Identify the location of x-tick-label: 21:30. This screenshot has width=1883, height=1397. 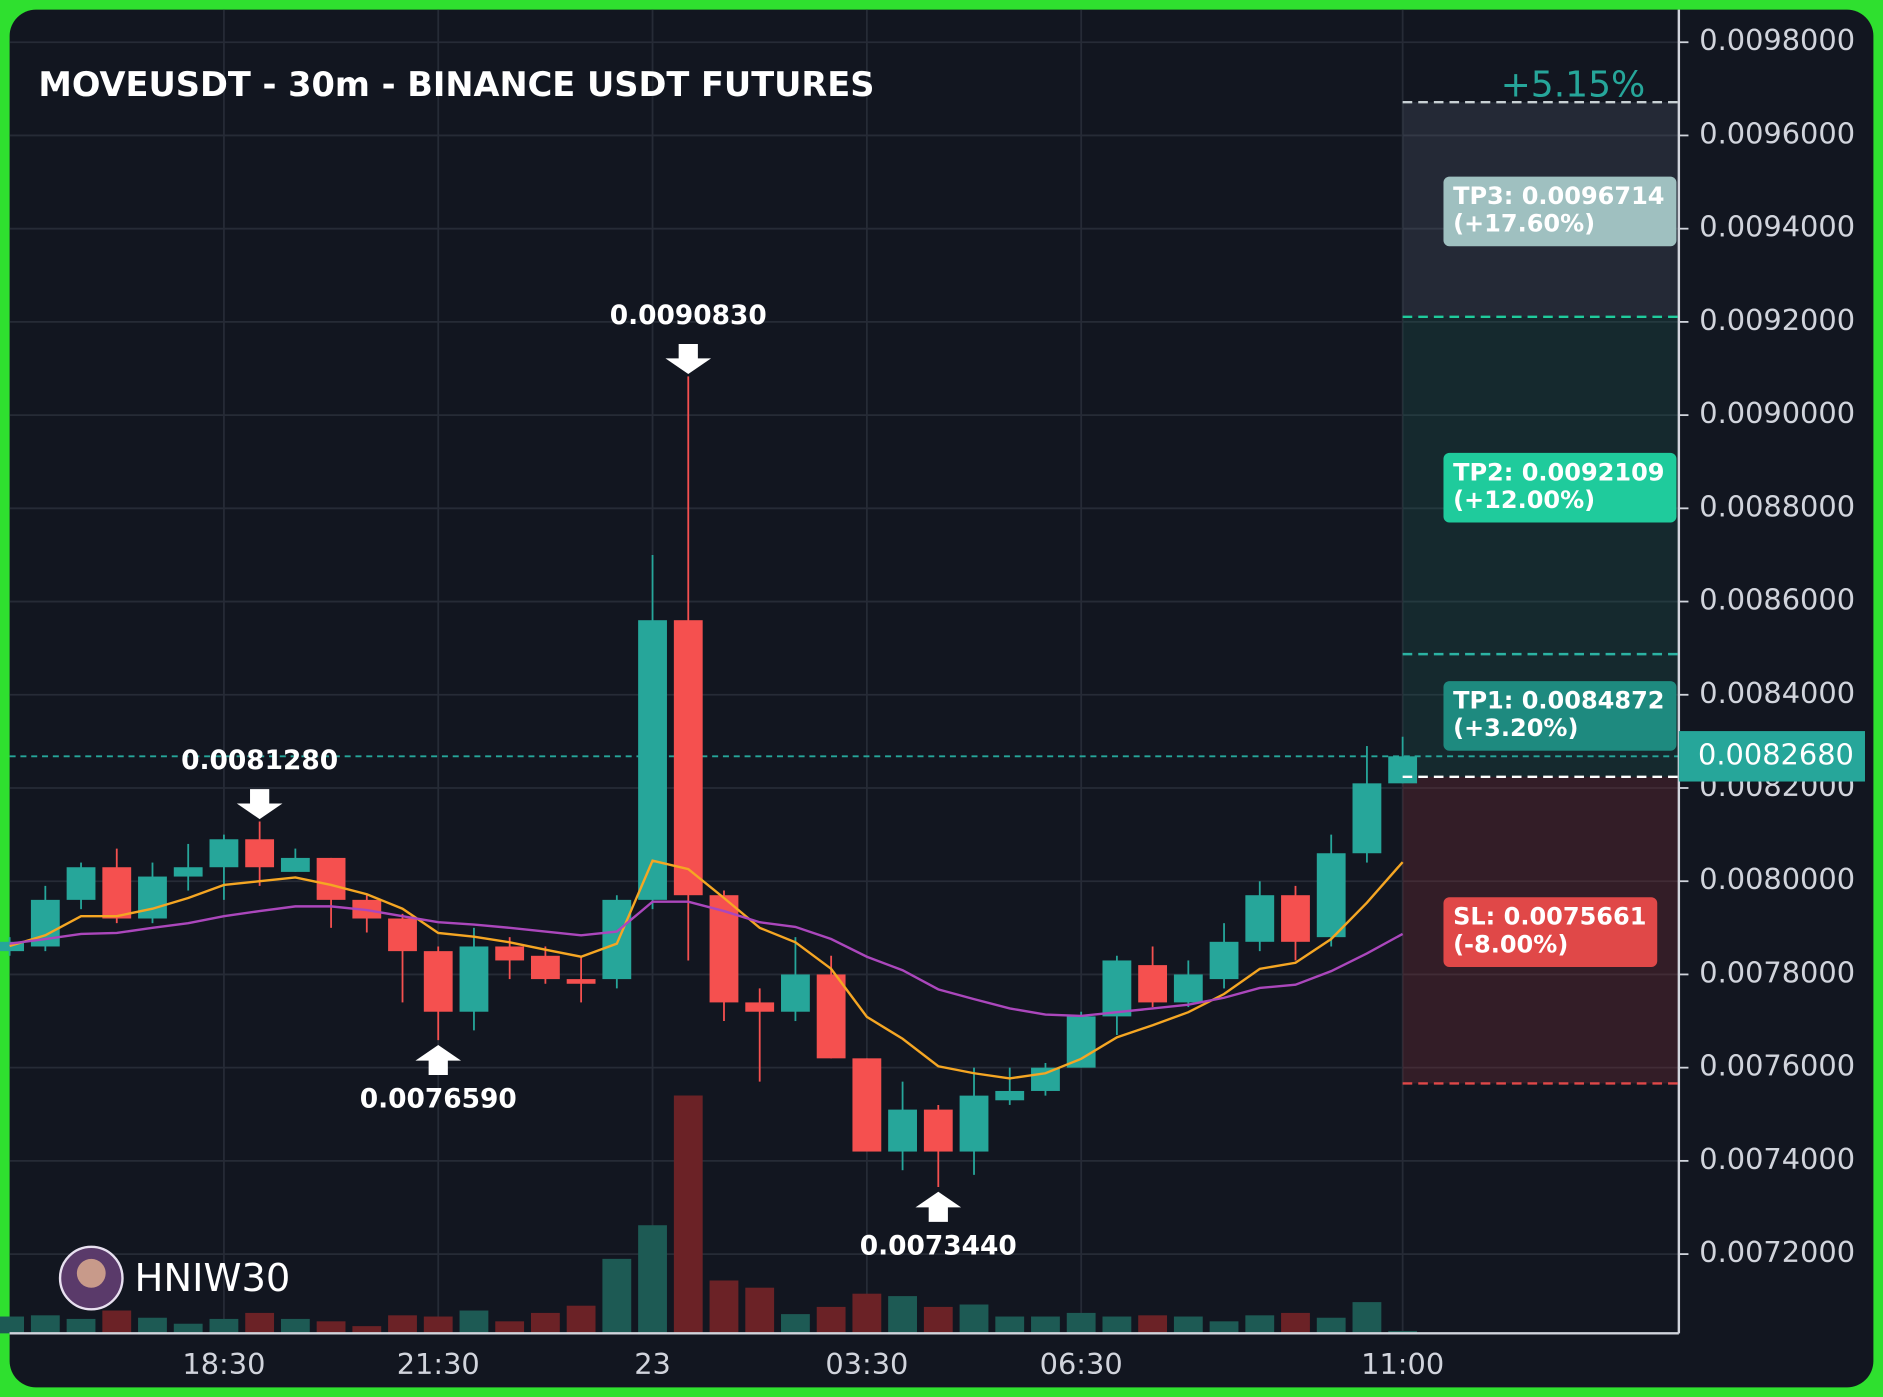
(438, 1364).